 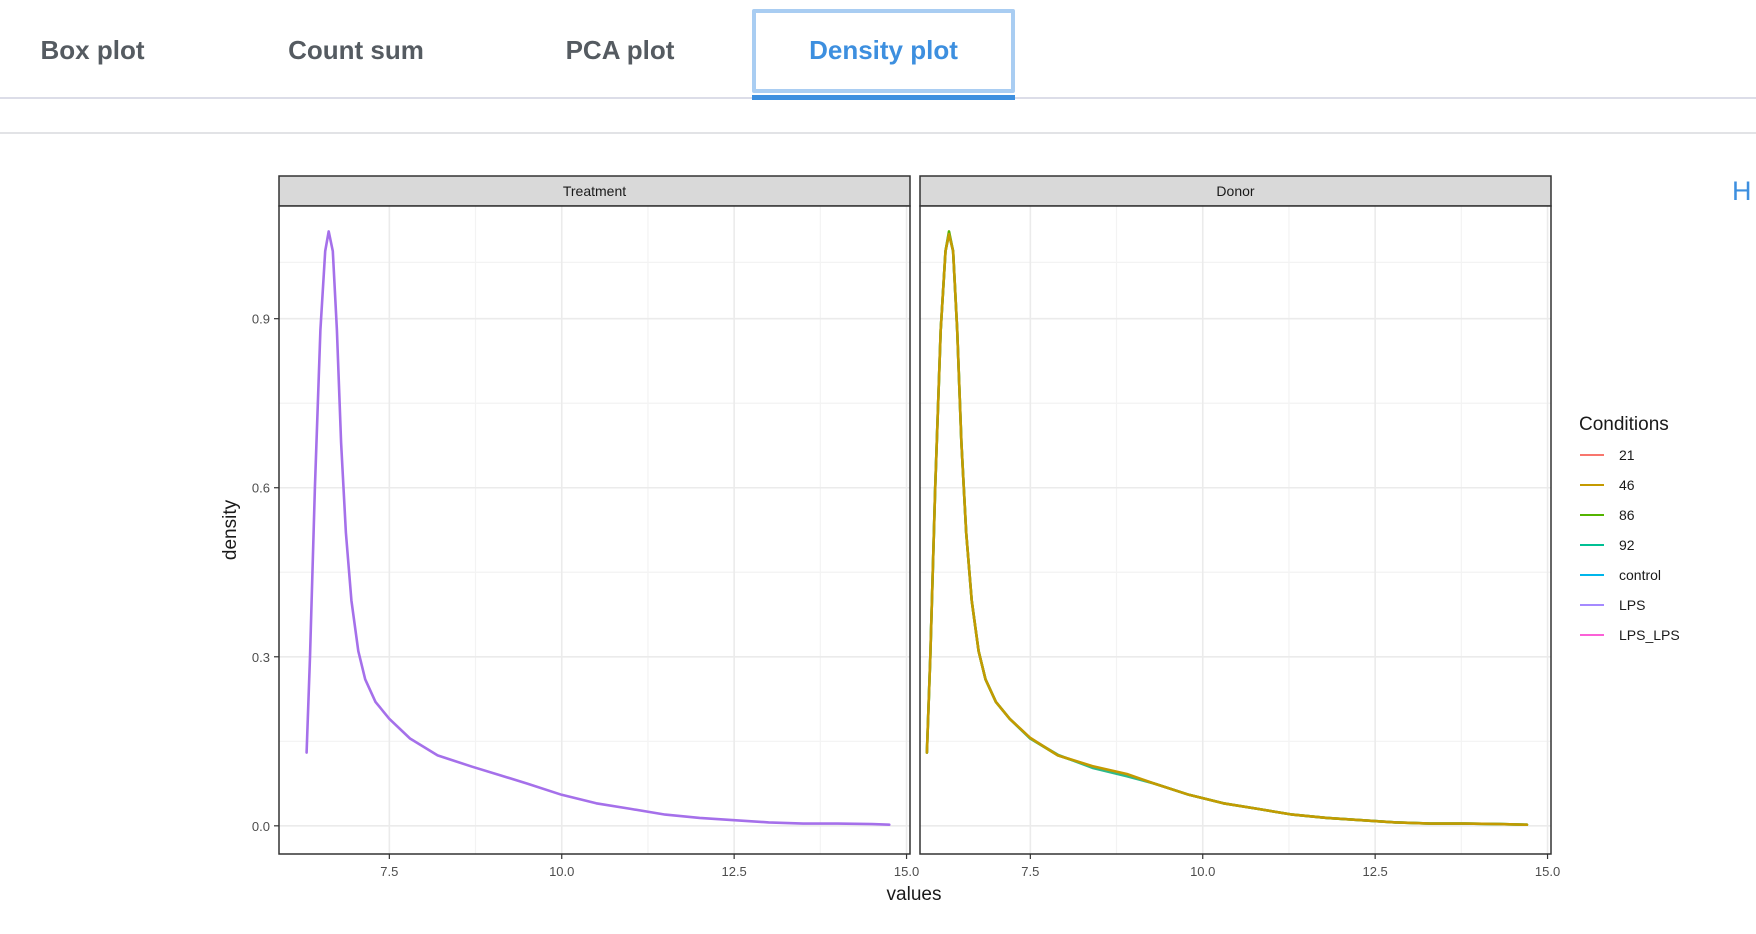 What do you see at coordinates (261, 826) in the screenshot?
I see `y-tick-label: 0.0` at bounding box center [261, 826].